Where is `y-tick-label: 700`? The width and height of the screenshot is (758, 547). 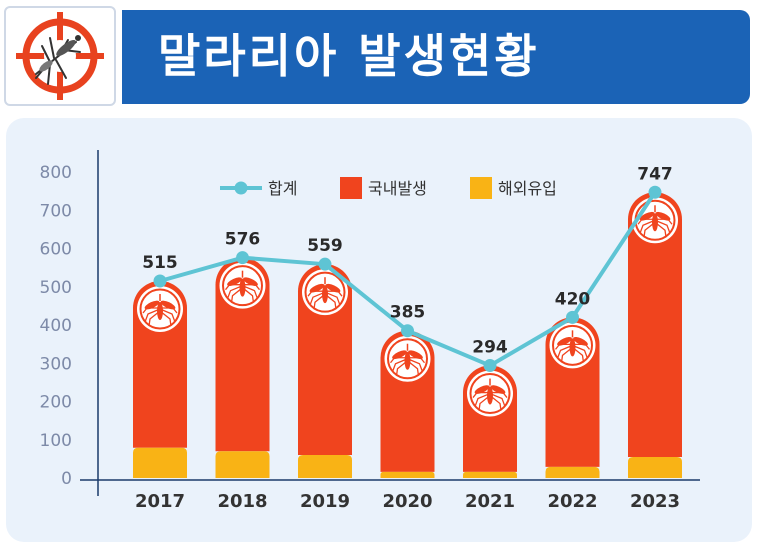
y-tick-label: 700 is located at coordinates (56, 211).